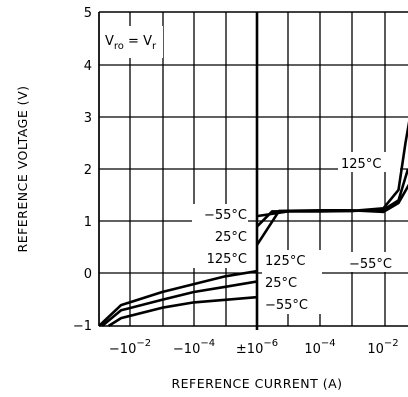 This screenshot has height=397, width=408. I want to click on y-tick-label: 1, so click(88, 222).